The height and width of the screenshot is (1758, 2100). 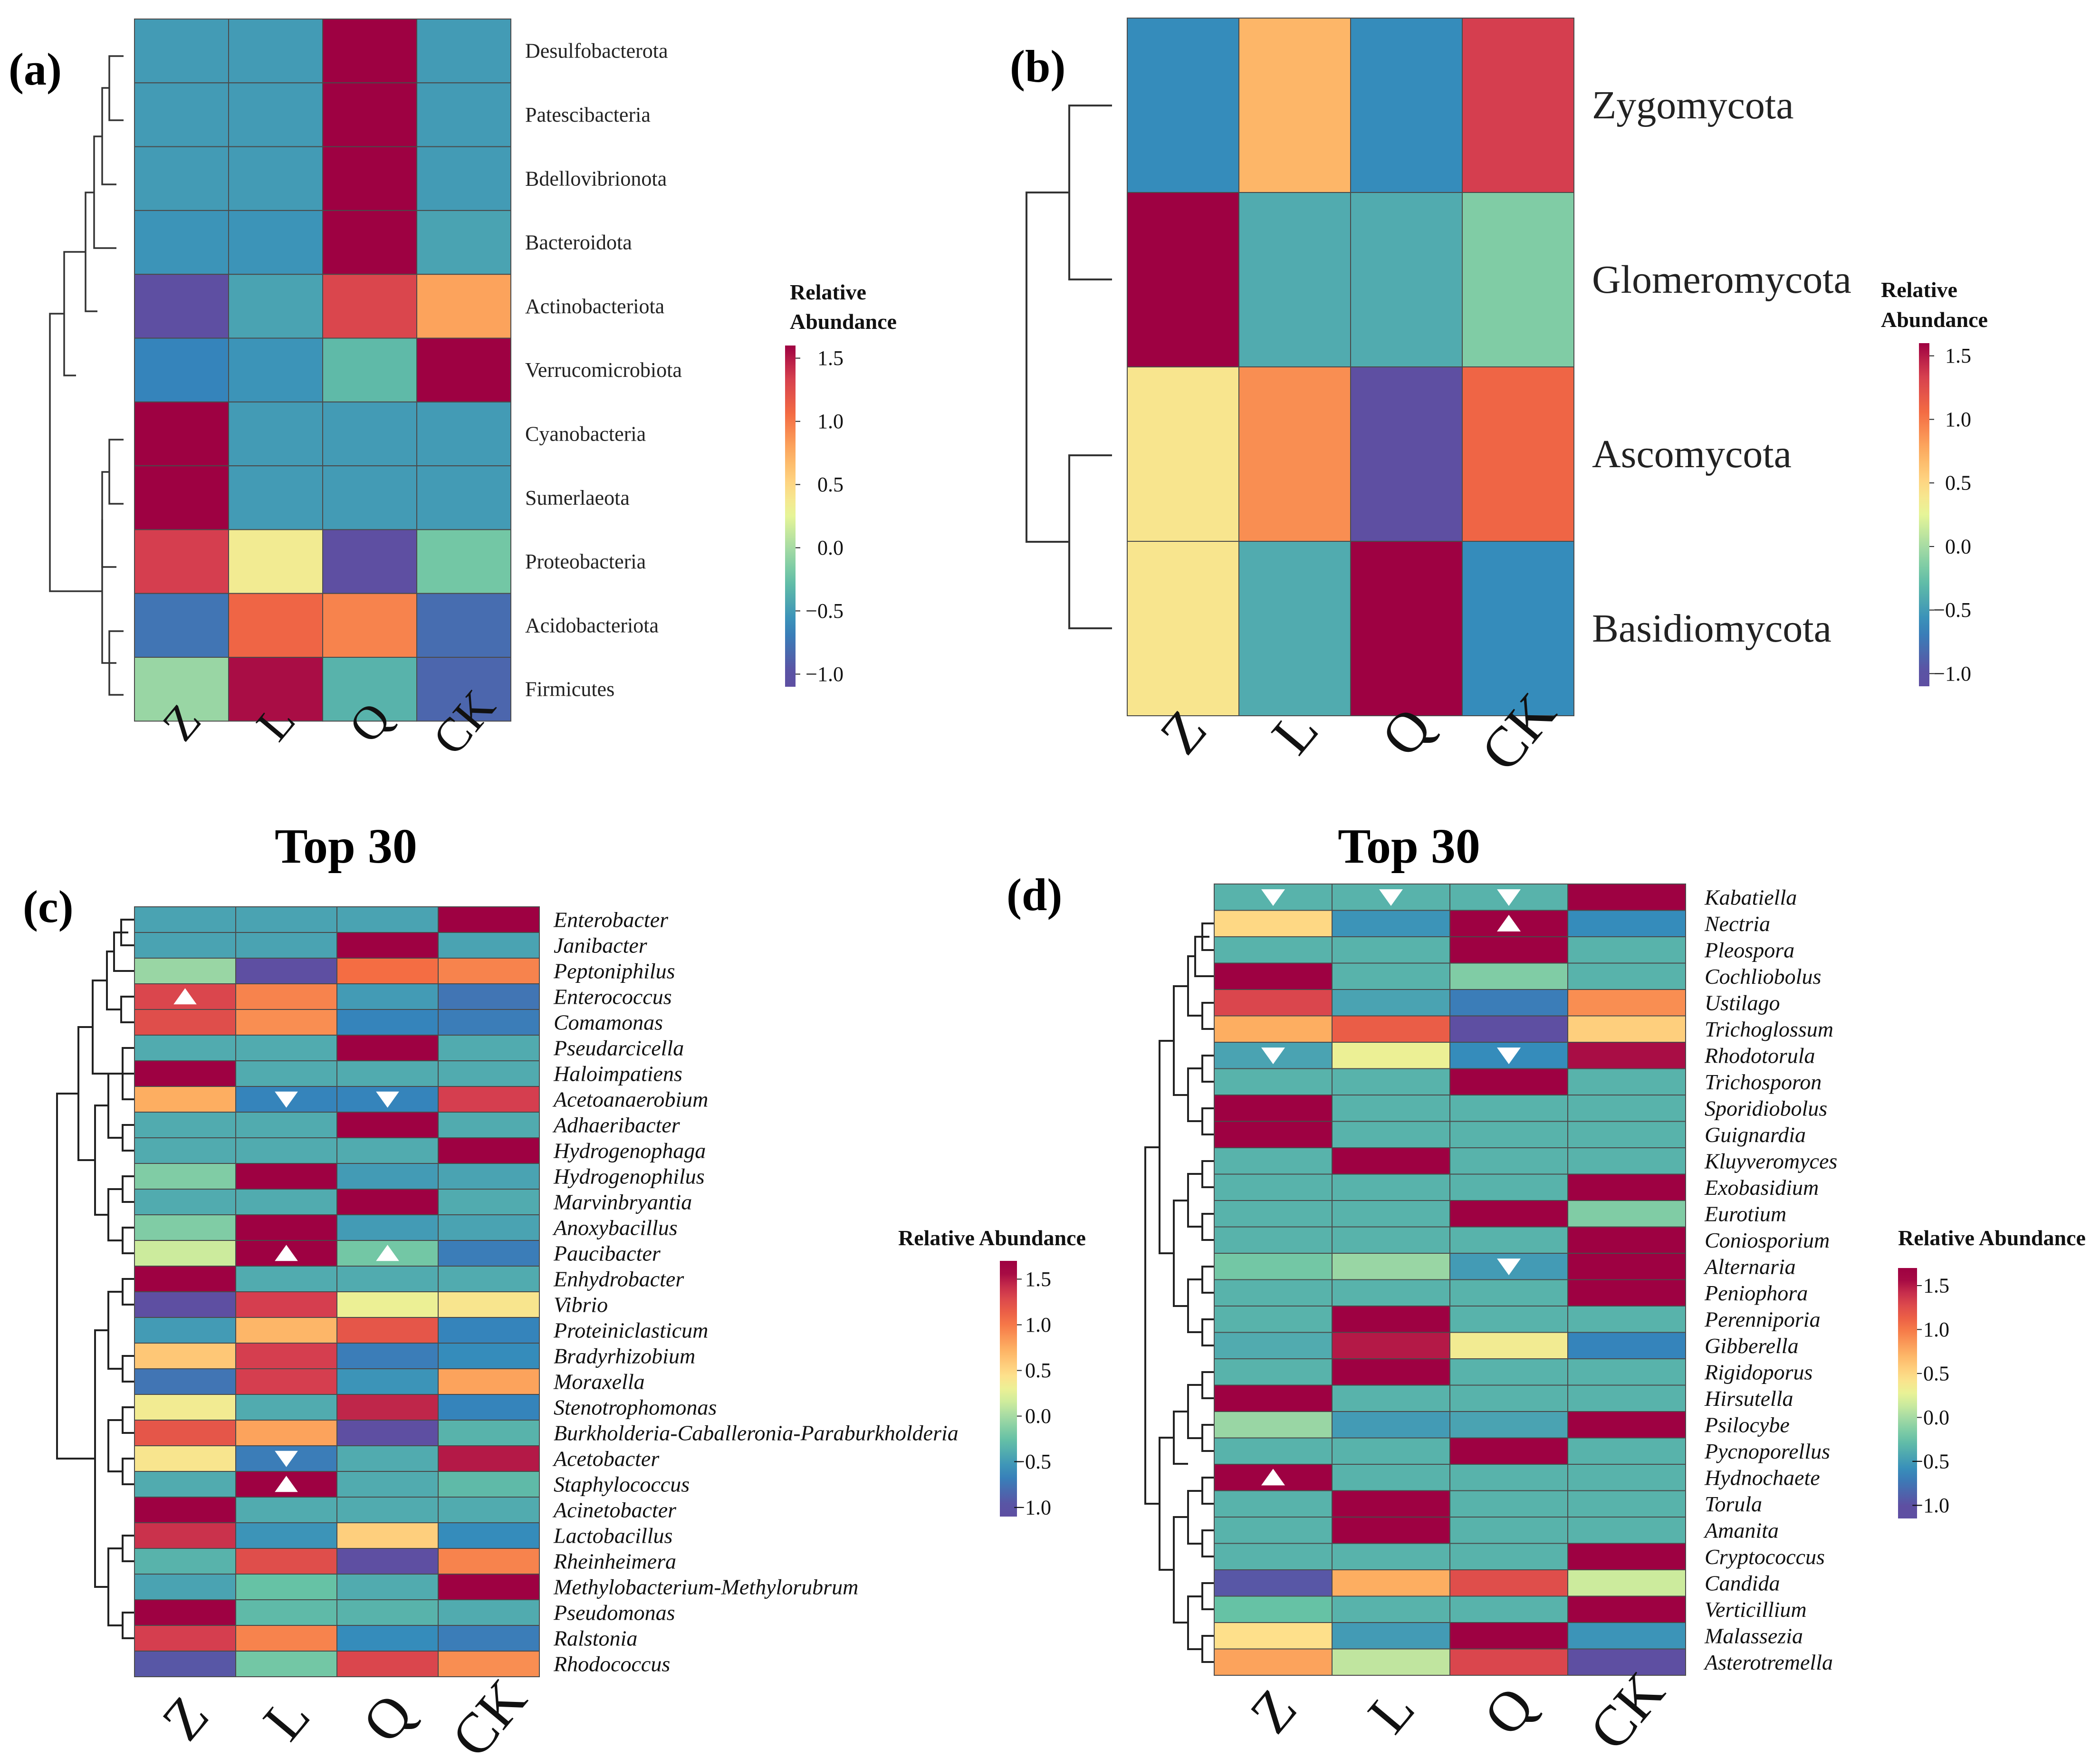 What do you see at coordinates (86, 375) in the screenshot?
I see `dendrogram-a` at bounding box center [86, 375].